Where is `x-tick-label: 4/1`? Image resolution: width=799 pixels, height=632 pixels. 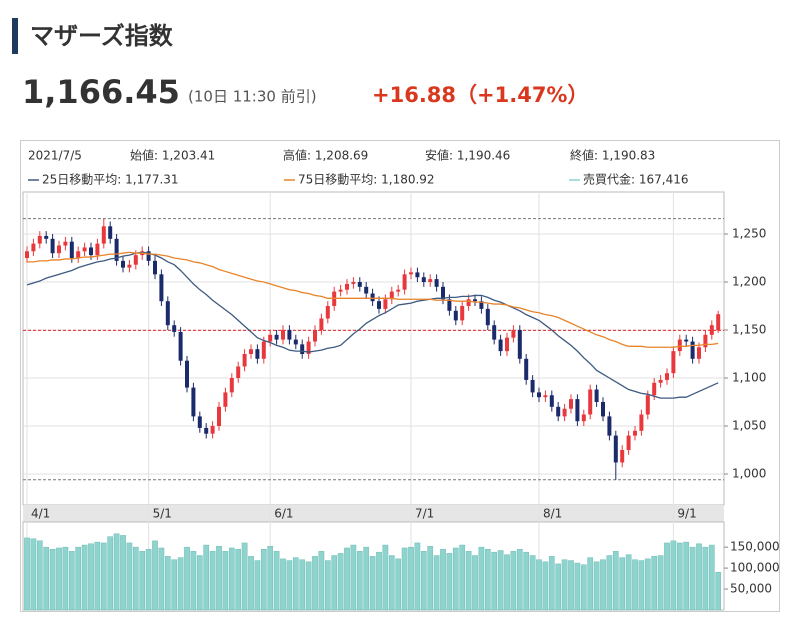
x-tick-label: 4/1 is located at coordinates (40, 514).